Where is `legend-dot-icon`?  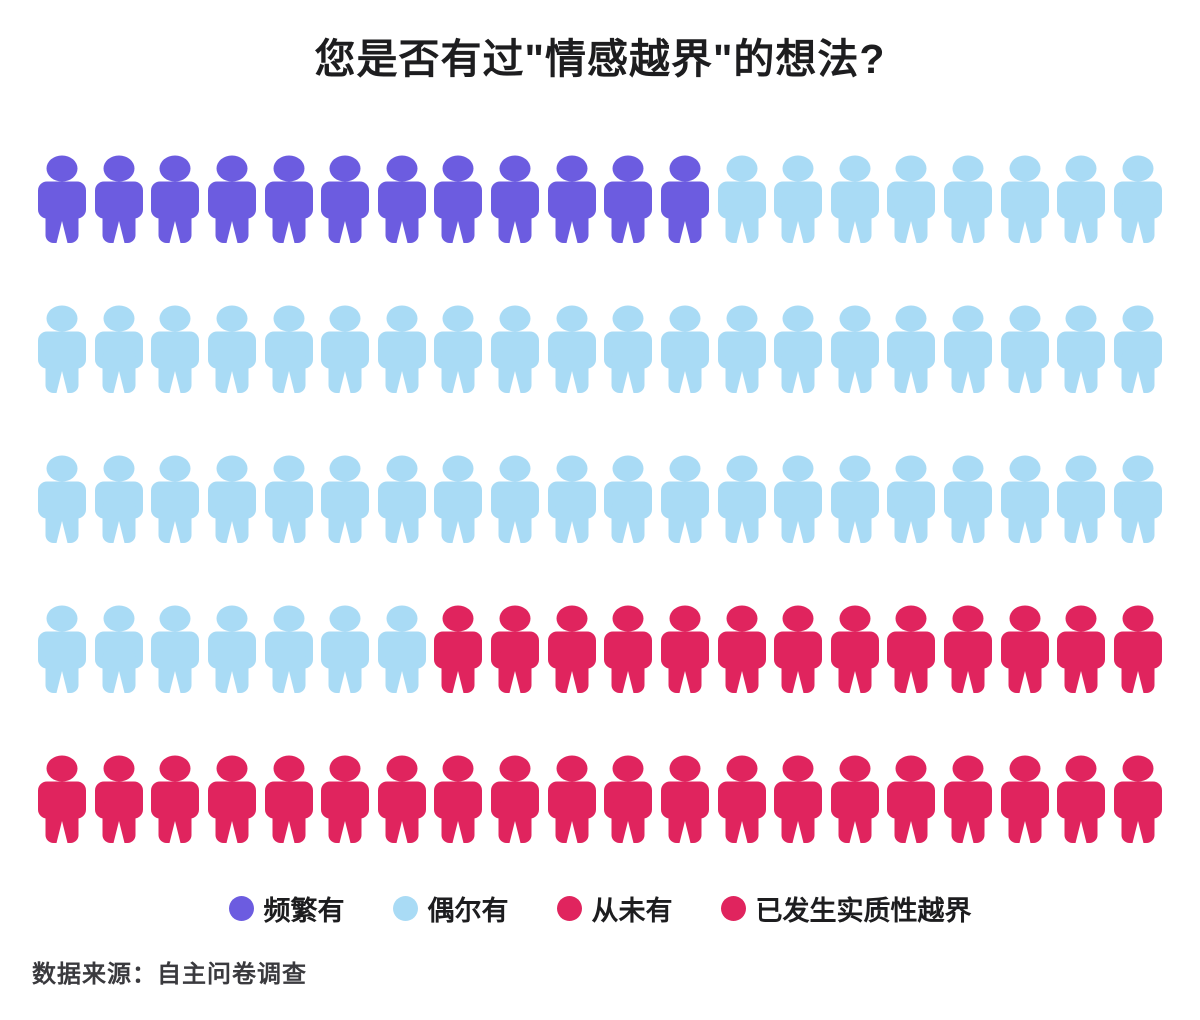
legend-dot-icon is located at coordinates (569, 908).